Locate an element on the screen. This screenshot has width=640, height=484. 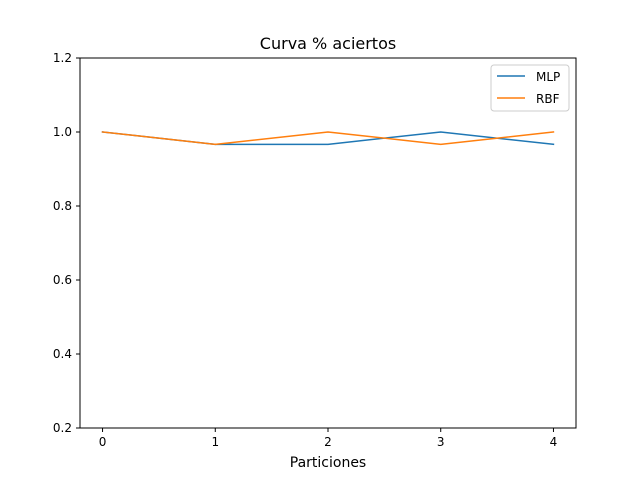
x-tick-label: 1 is located at coordinates (215, 442).